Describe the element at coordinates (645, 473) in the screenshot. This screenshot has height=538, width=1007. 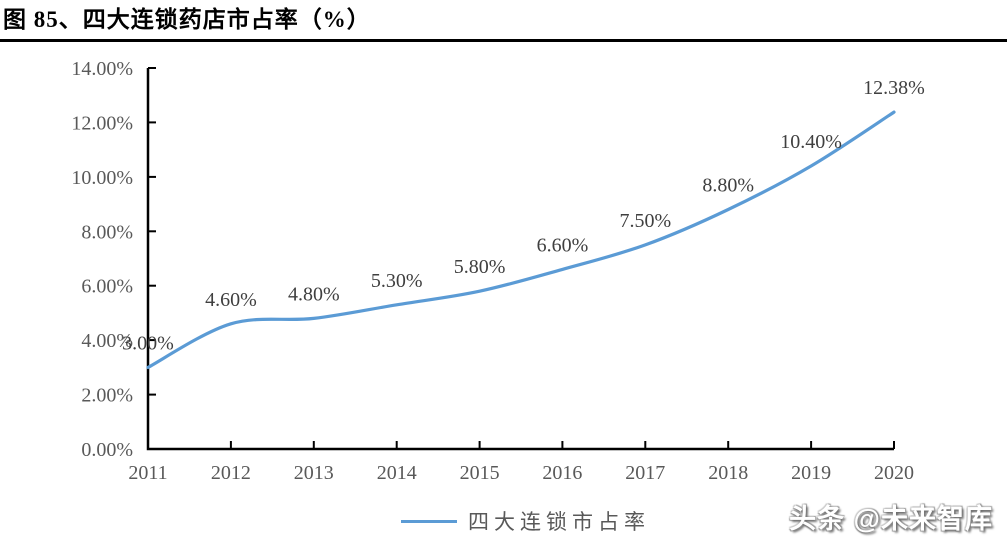
I see `x-tick-label: 2017` at that location.